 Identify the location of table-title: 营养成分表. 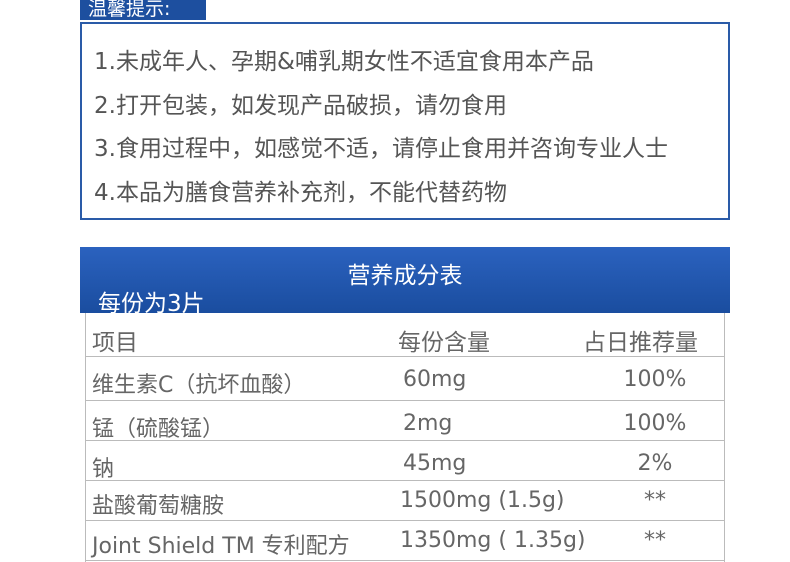
(405, 276).